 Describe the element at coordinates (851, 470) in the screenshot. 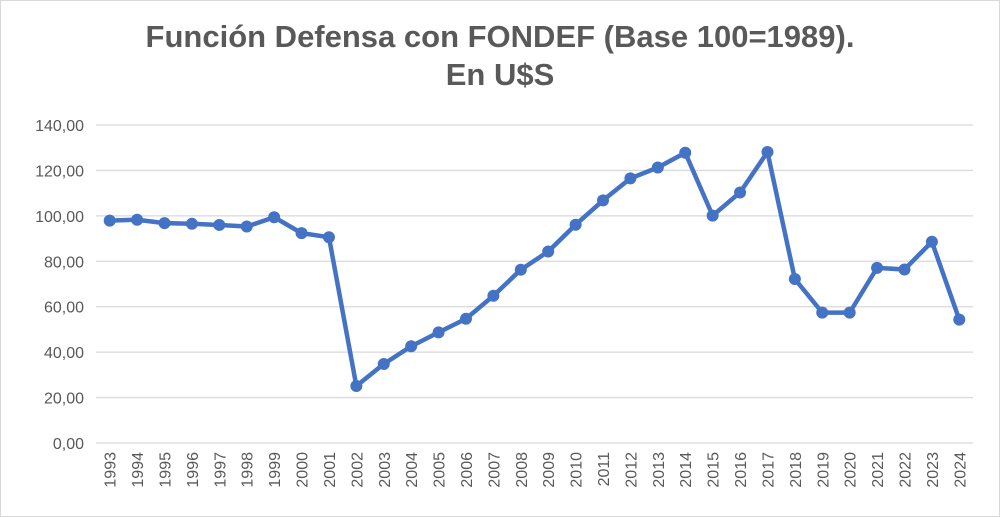

I see `x-tick-label: 2020` at that location.